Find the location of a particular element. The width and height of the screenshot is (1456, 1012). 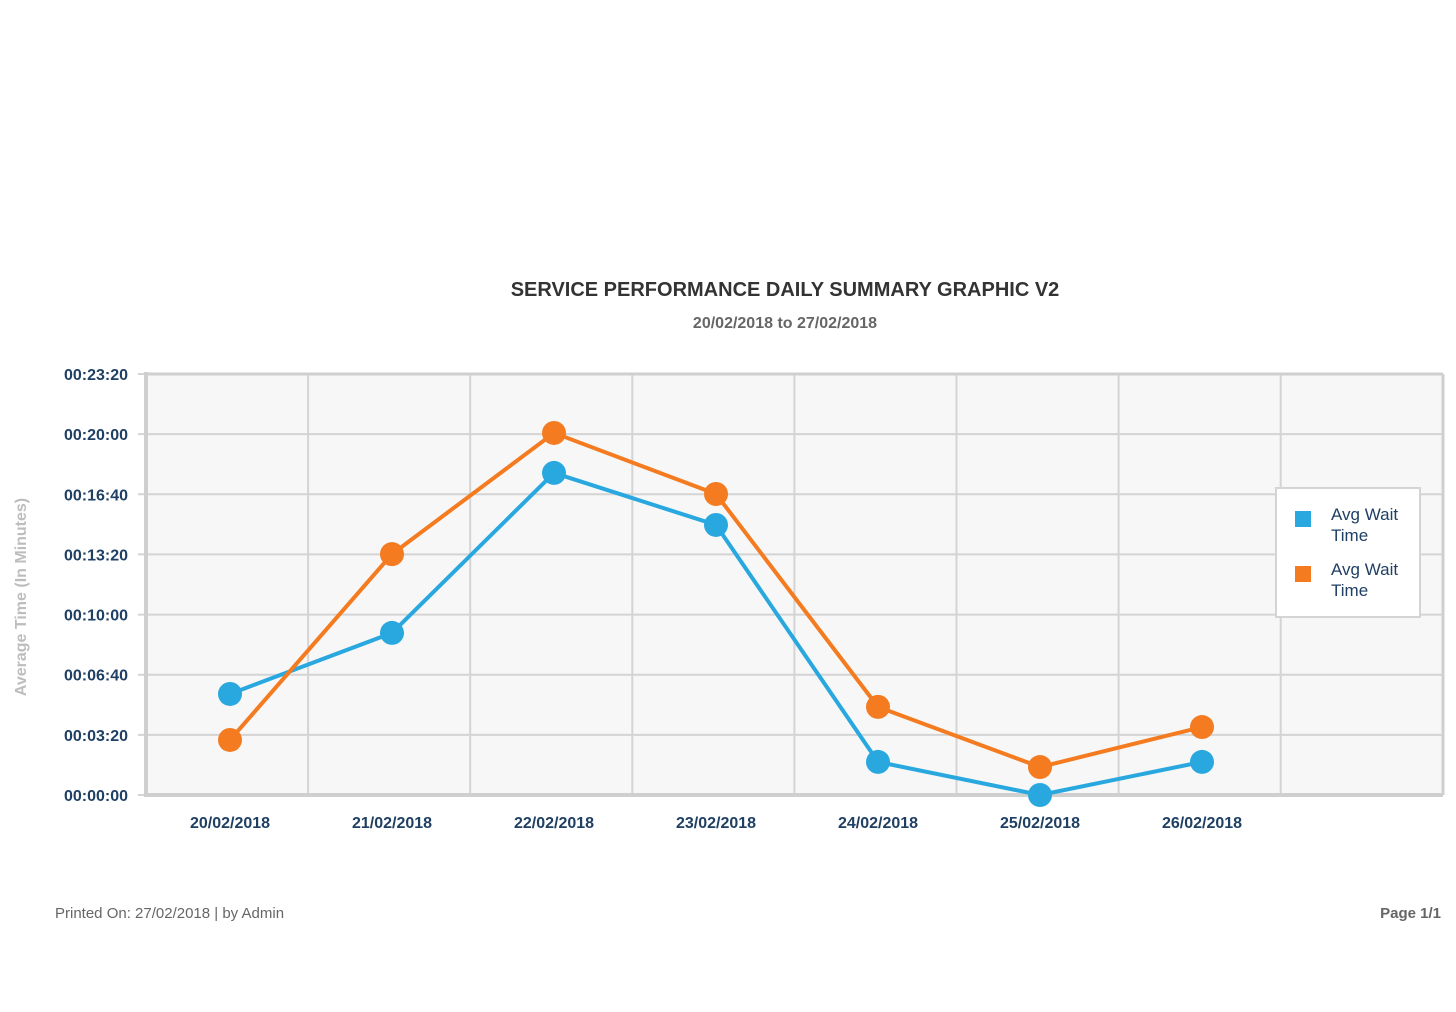

x-tick-label: 20/02/2018 is located at coordinates (230, 823).